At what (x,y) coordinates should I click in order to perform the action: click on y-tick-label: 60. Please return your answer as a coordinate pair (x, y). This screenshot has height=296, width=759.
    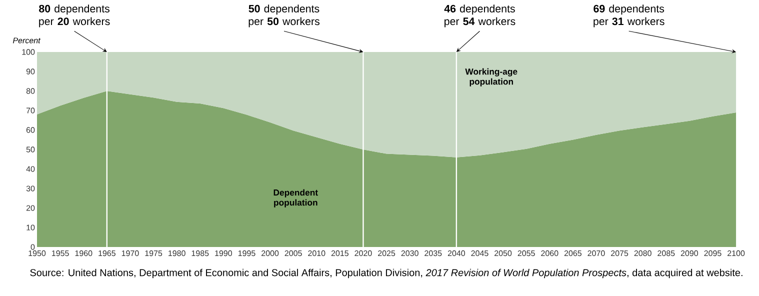
    Looking at the image, I should click on (30, 130).